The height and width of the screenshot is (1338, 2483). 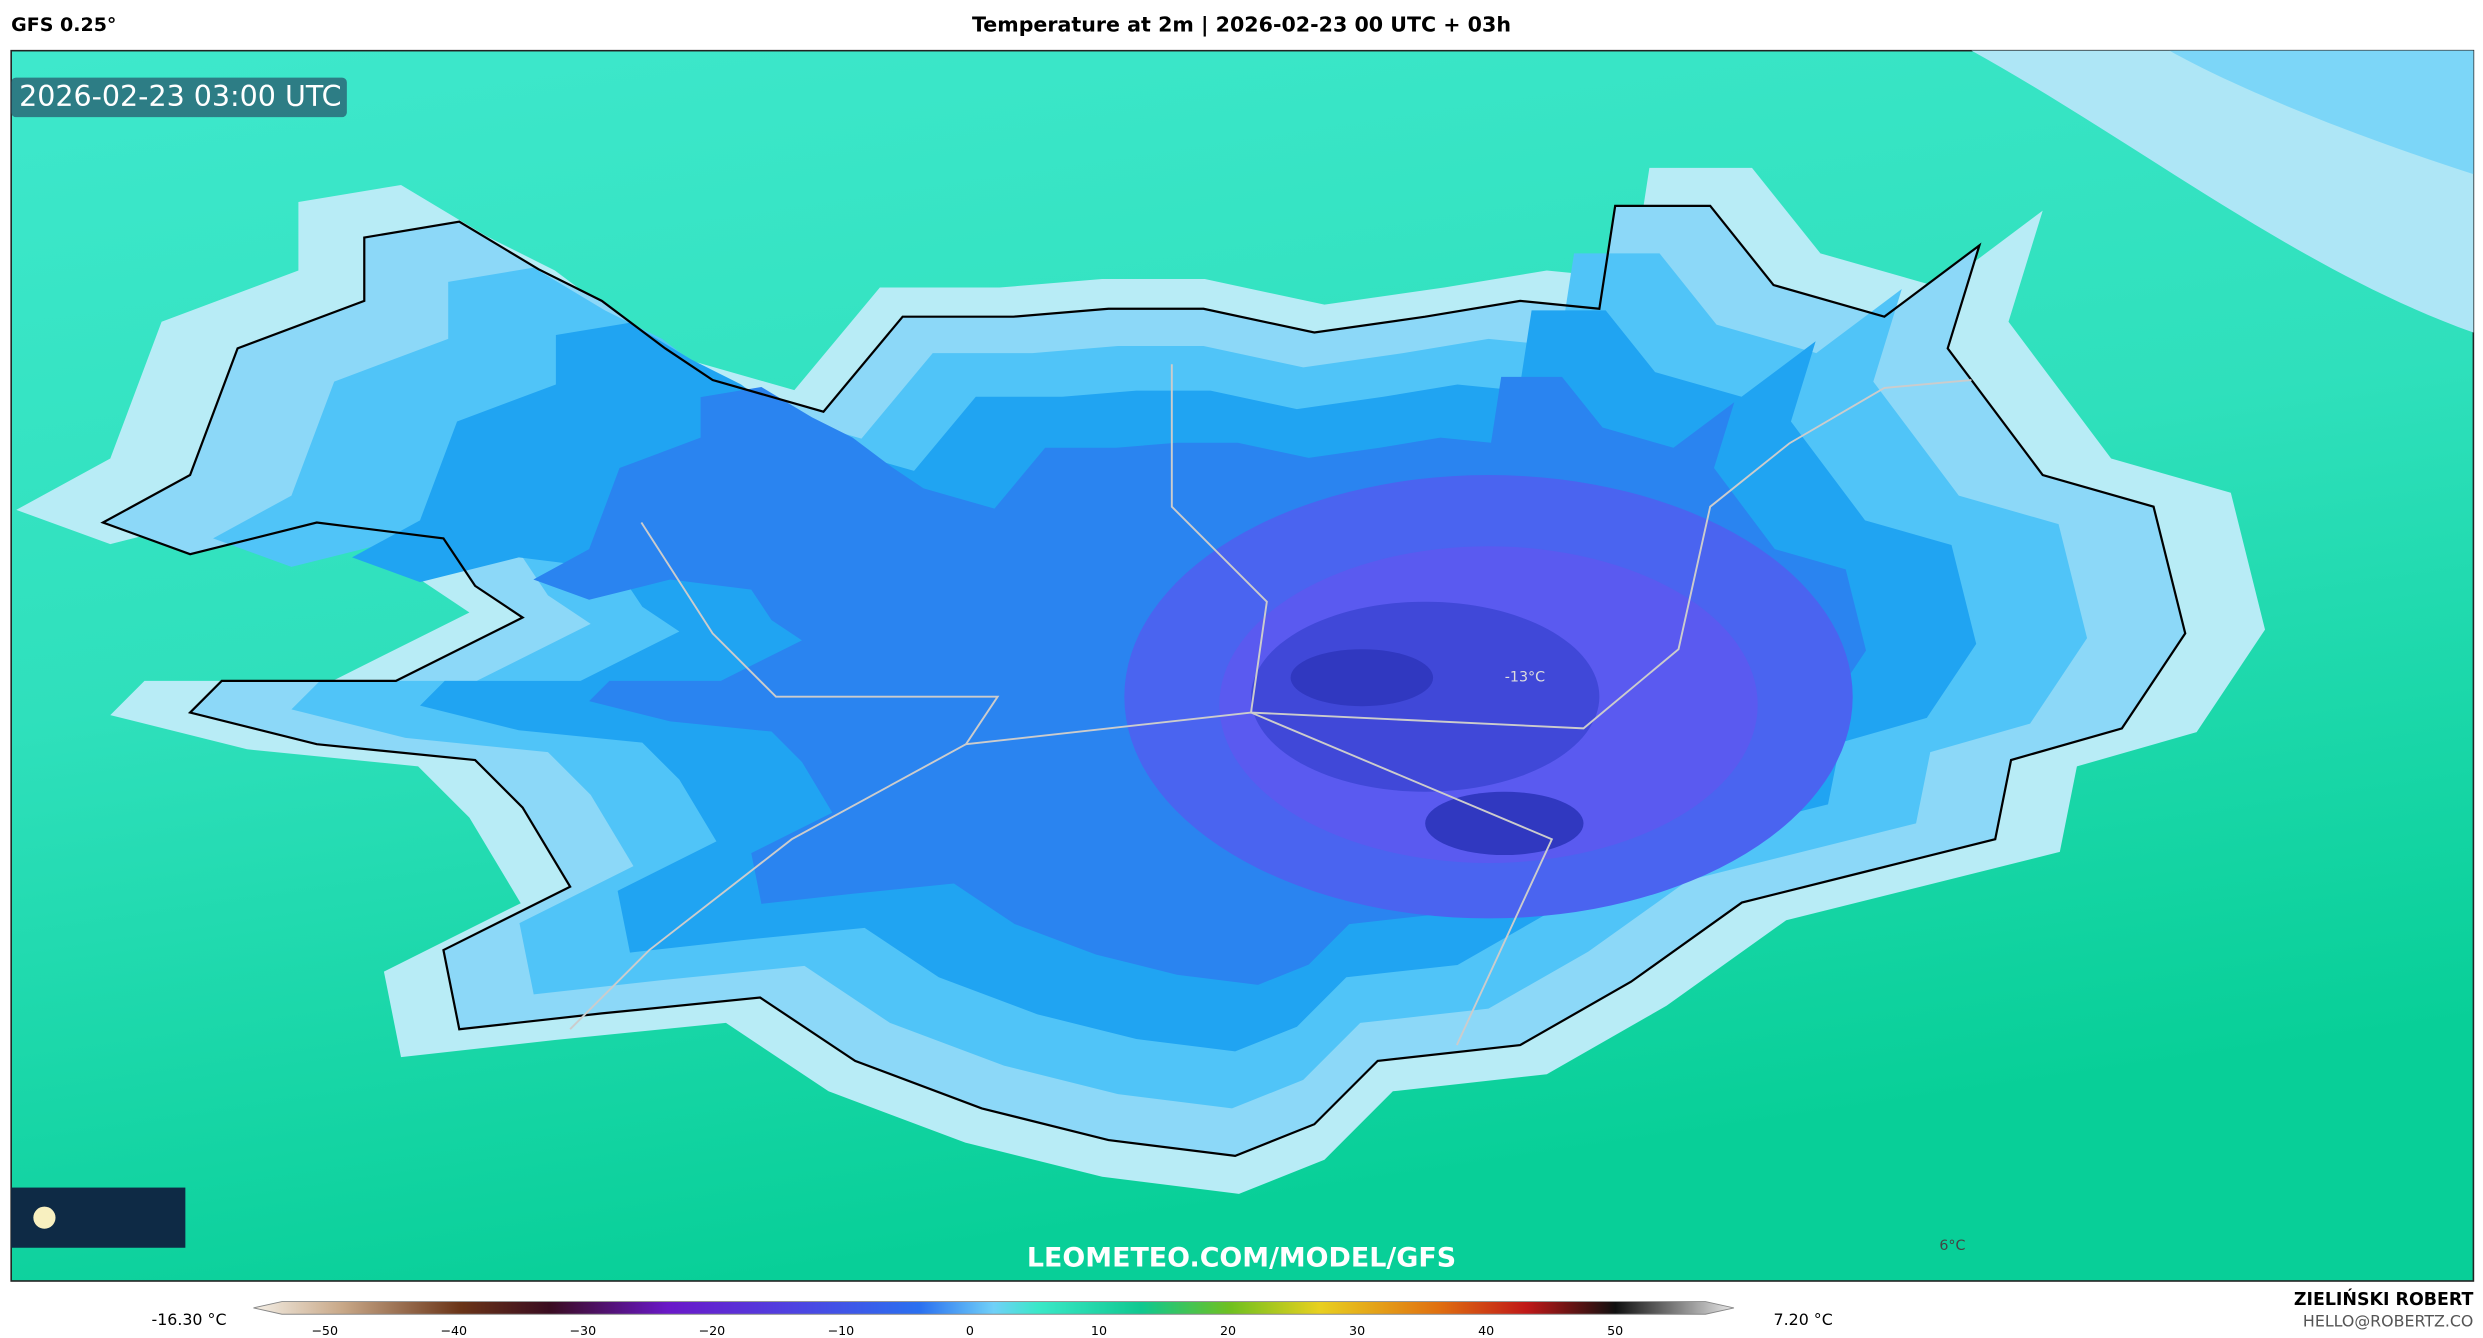 I want to click on colorbar-tick-label: −20, so click(x=711, y=1330).